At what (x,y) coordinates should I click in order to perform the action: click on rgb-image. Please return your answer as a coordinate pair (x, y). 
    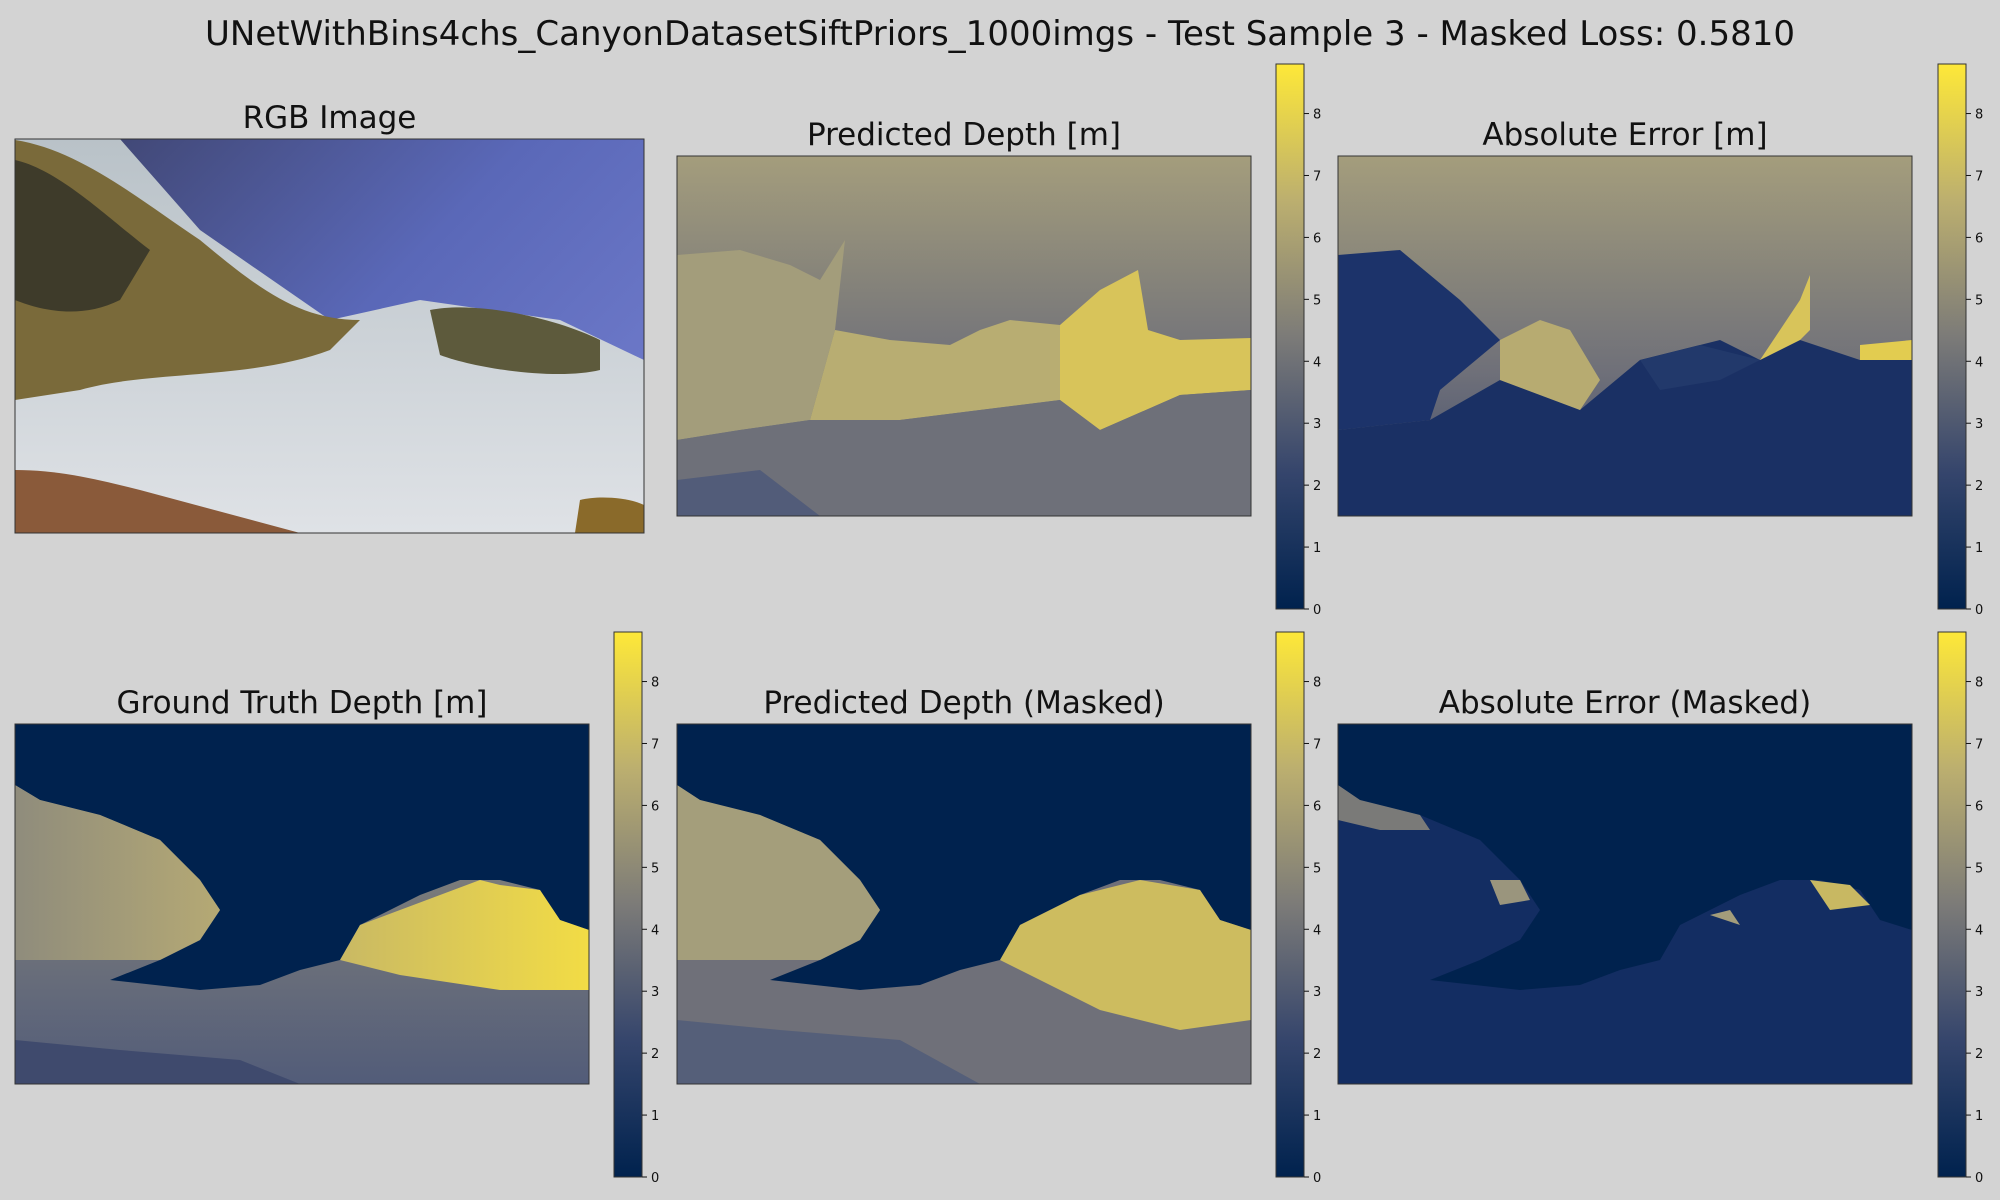
    Looking at the image, I should click on (329, 336).